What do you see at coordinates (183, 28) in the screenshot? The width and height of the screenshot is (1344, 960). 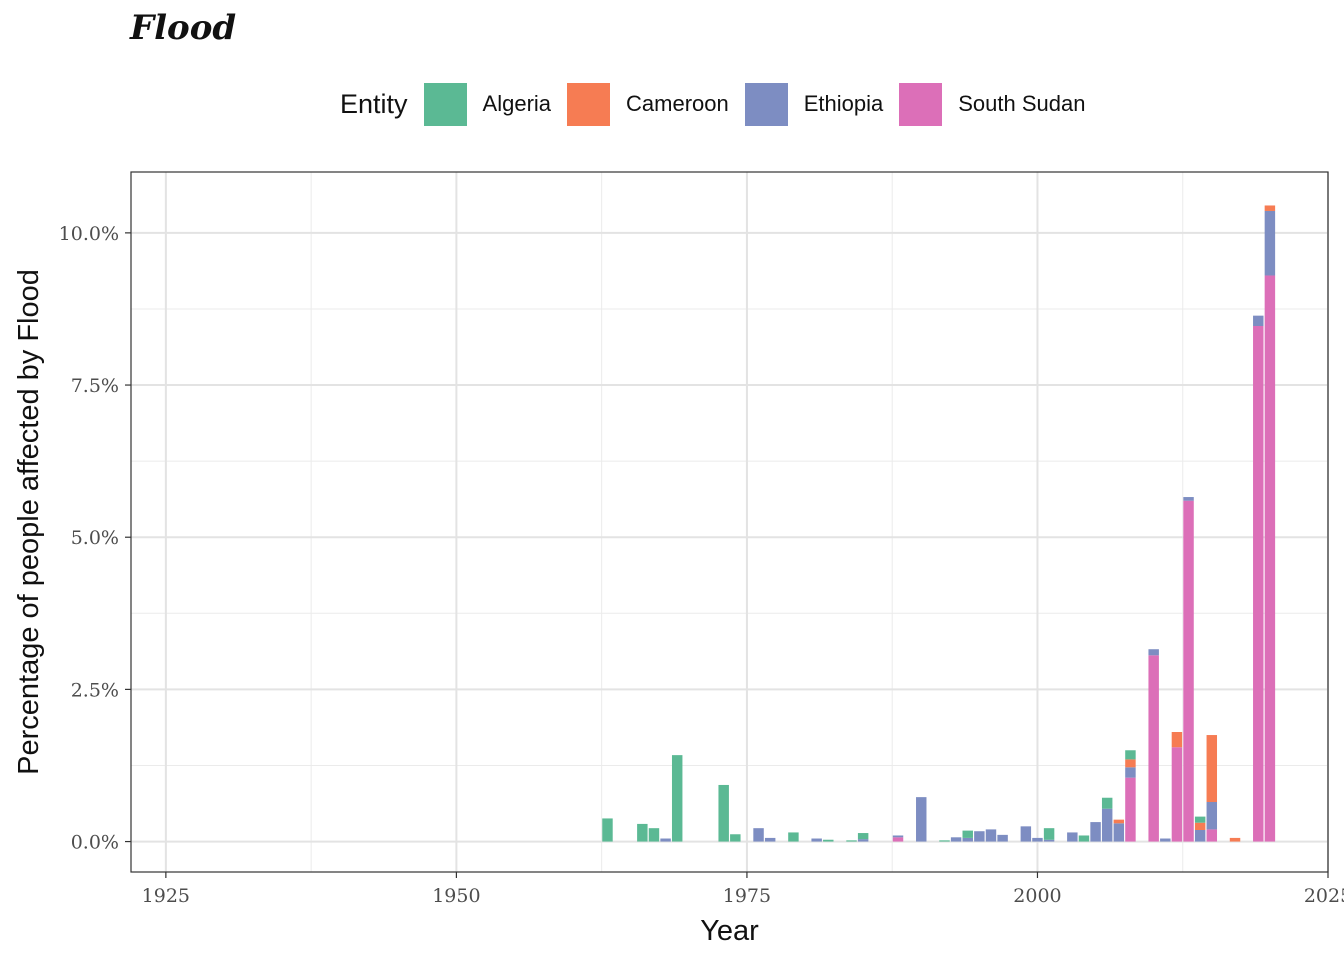 I see `chart-title: Flood` at bounding box center [183, 28].